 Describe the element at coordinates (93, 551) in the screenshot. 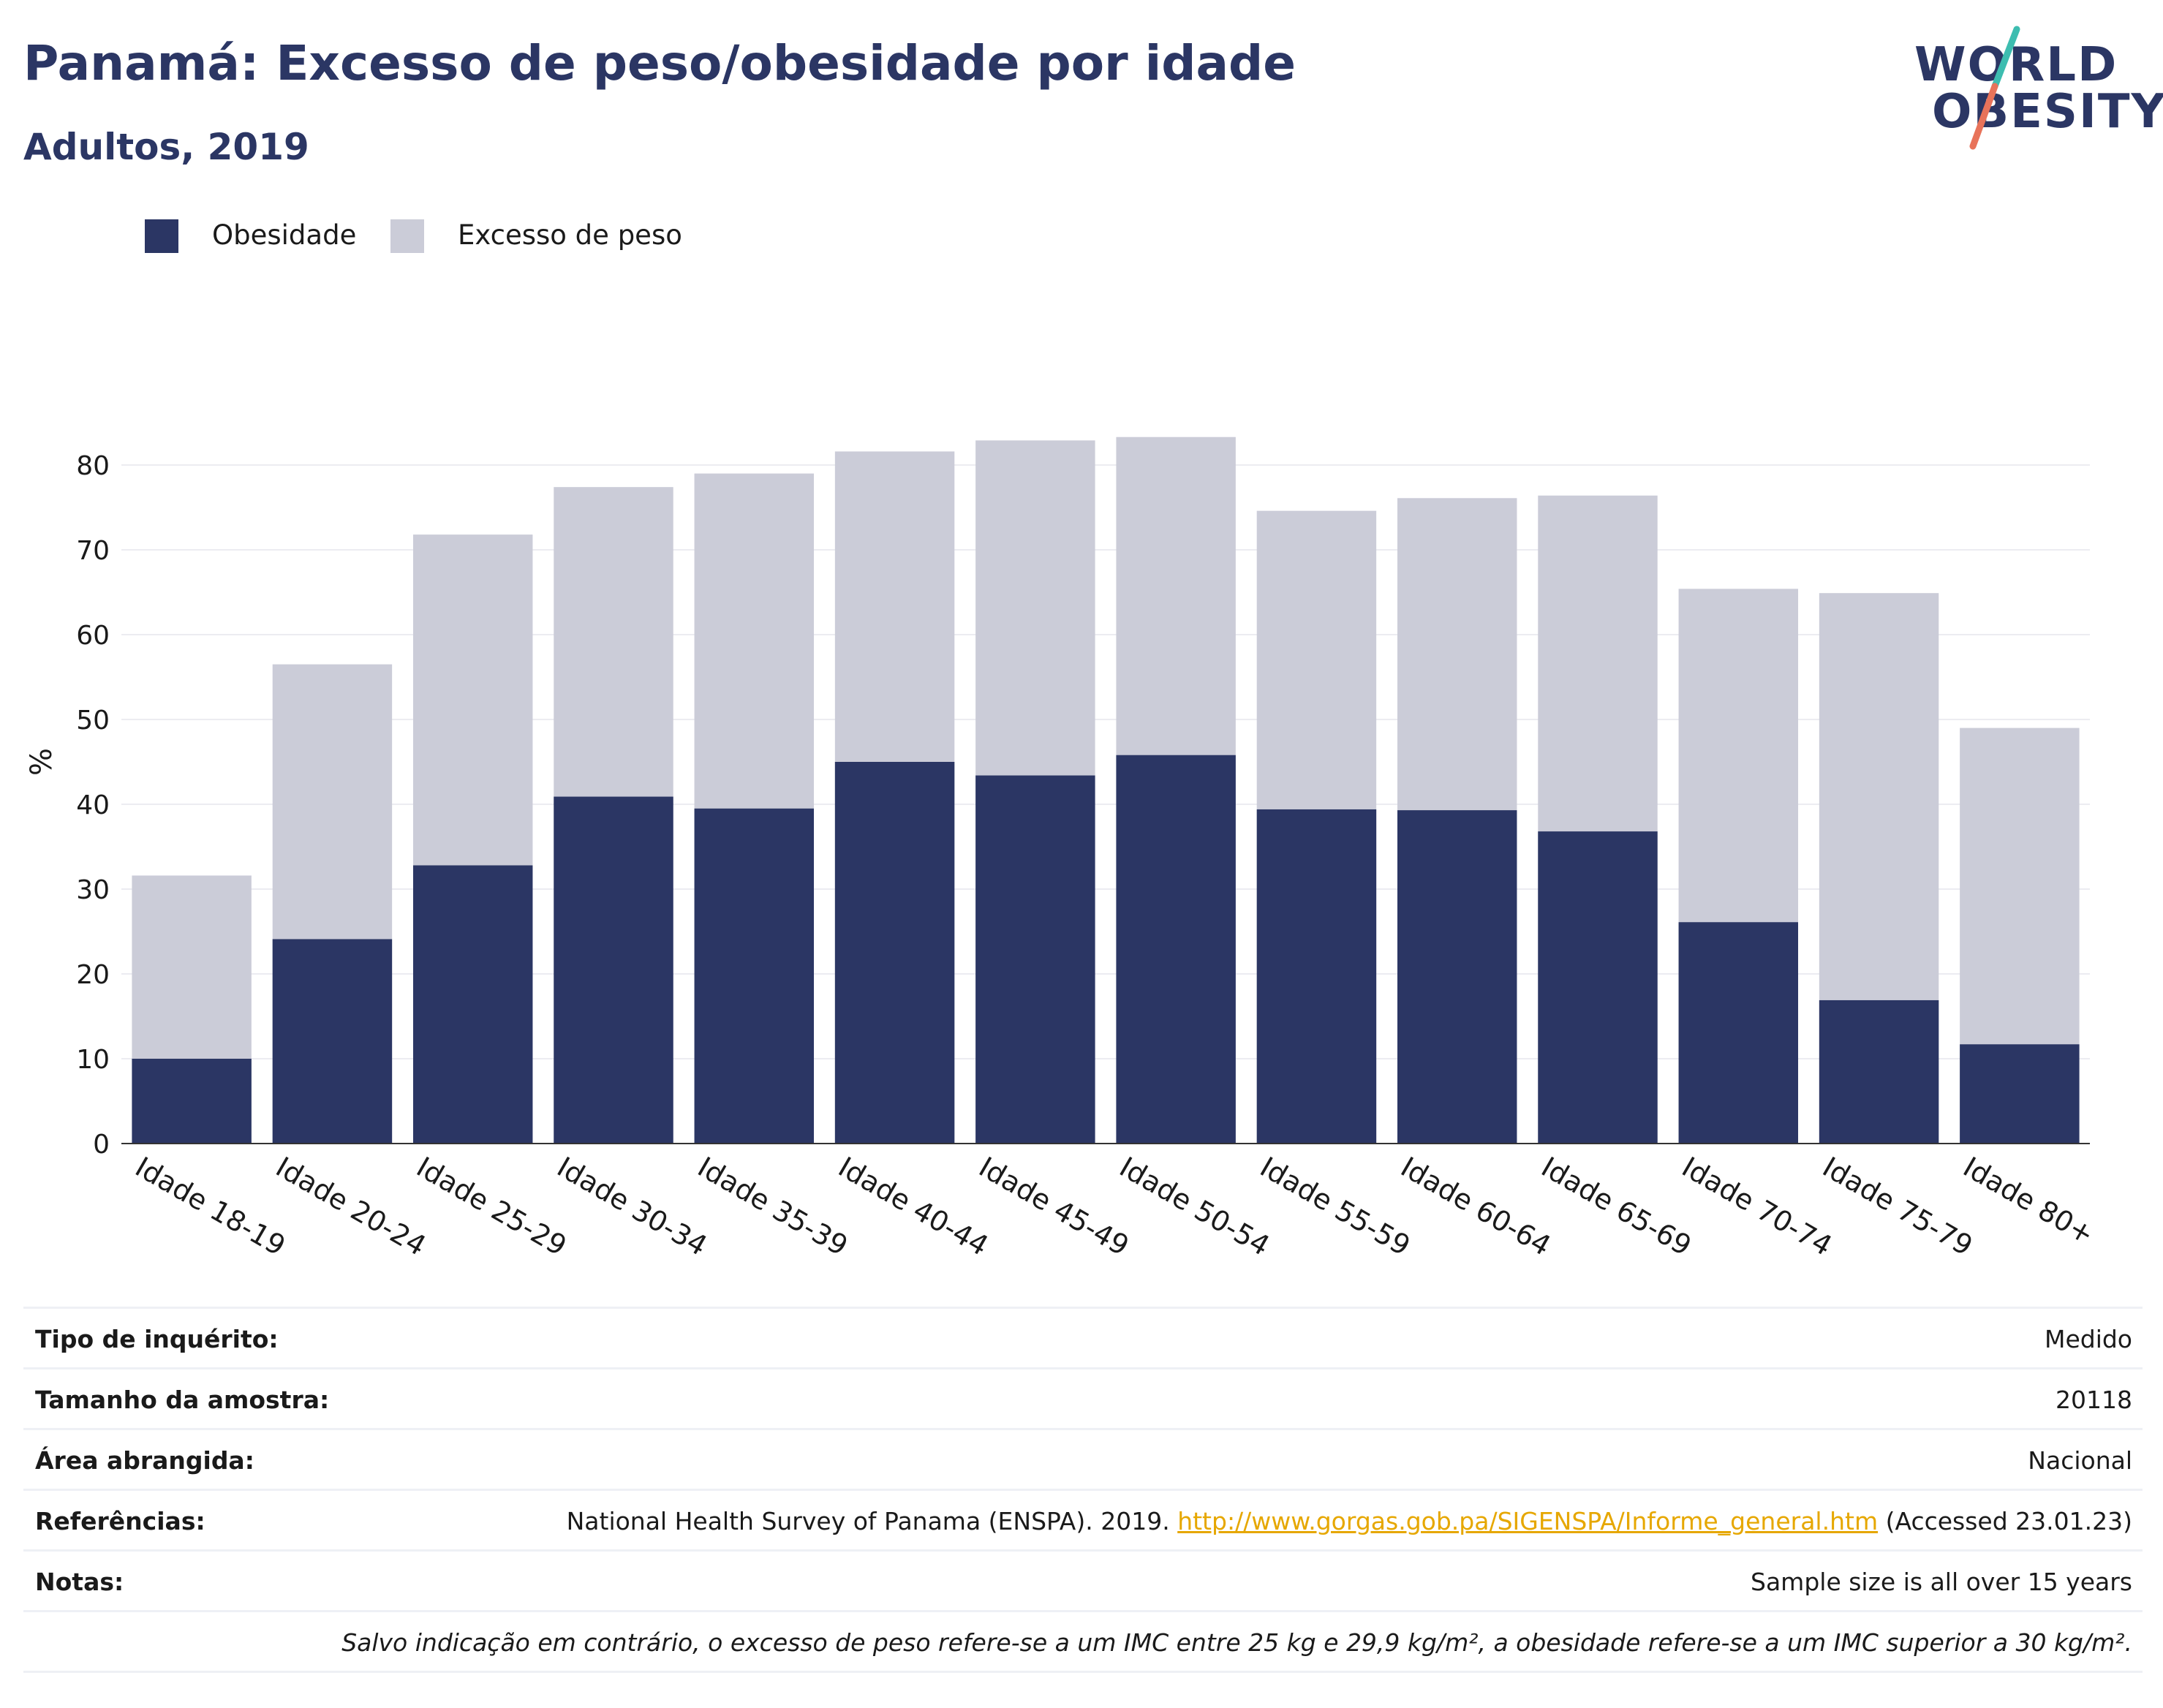

I see `y-tick-label: 70` at that location.